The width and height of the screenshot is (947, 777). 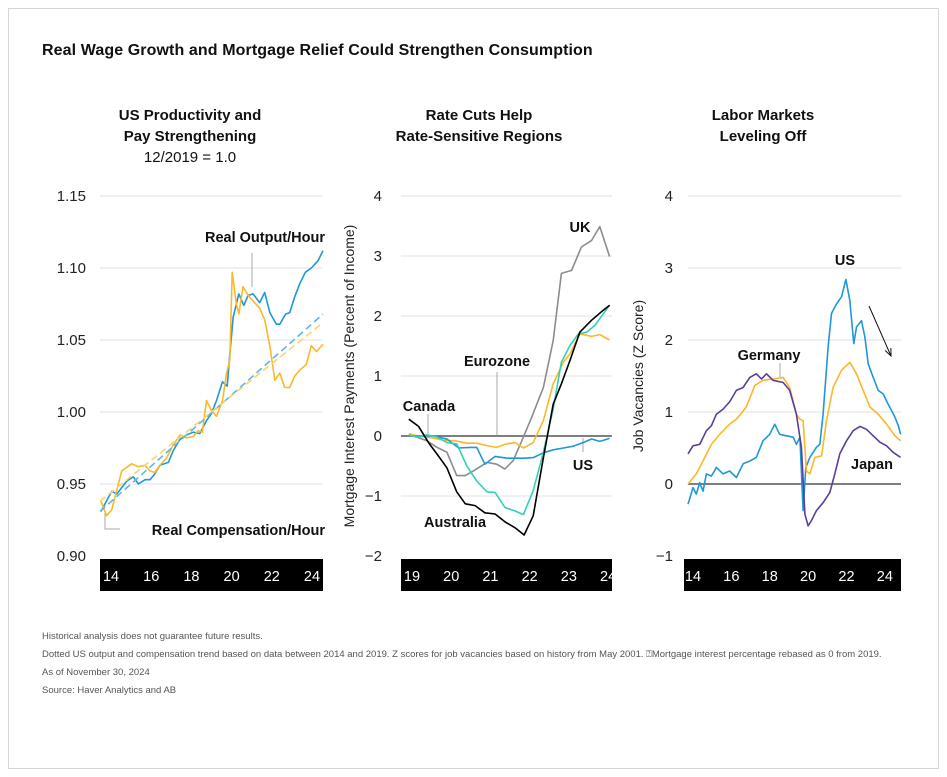 What do you see at coordinates (190, 115) in the screenshot?
I see `chart1-title-line1: US Productivity and` at bounding box center [190, 115].